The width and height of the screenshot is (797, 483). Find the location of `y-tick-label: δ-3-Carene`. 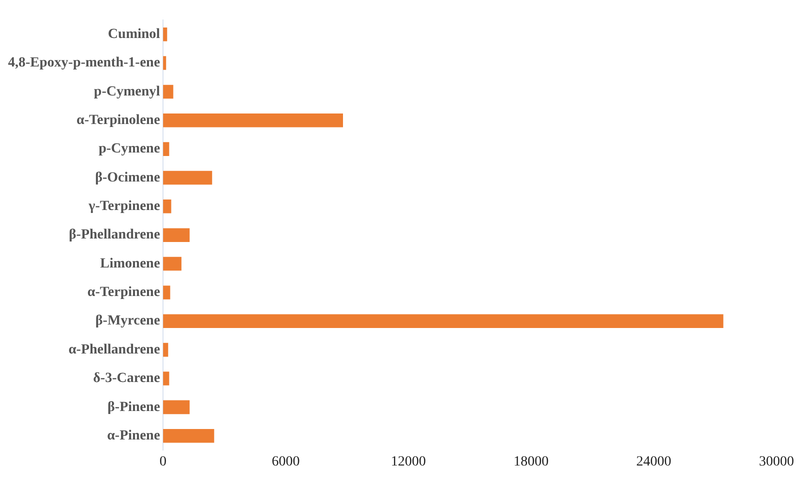

y-tick-label: δ-3-Carene is located at coordinates (126, 378).